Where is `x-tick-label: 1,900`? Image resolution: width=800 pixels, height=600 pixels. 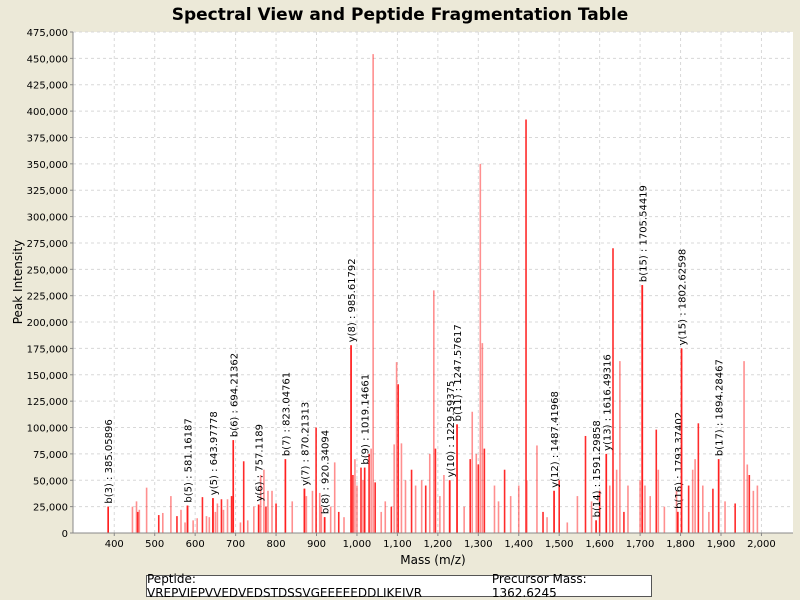
x-tick-label: 1,900 is located at coordinates (721, 544).